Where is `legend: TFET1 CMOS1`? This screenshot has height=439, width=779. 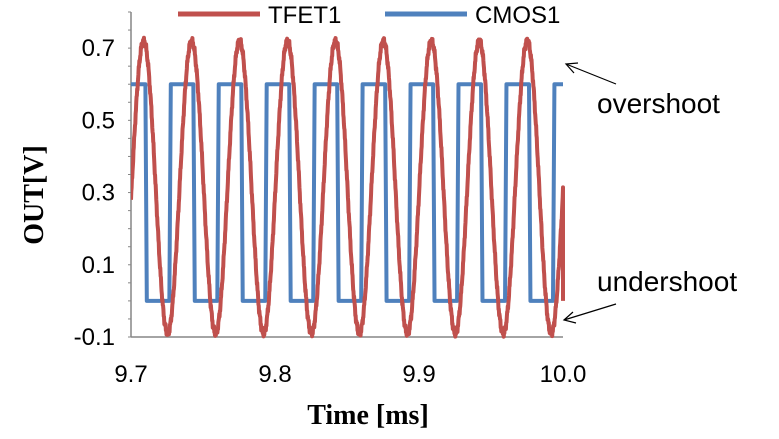
legend: TFET1 CMOS1 is located at coordinates (369, 15).